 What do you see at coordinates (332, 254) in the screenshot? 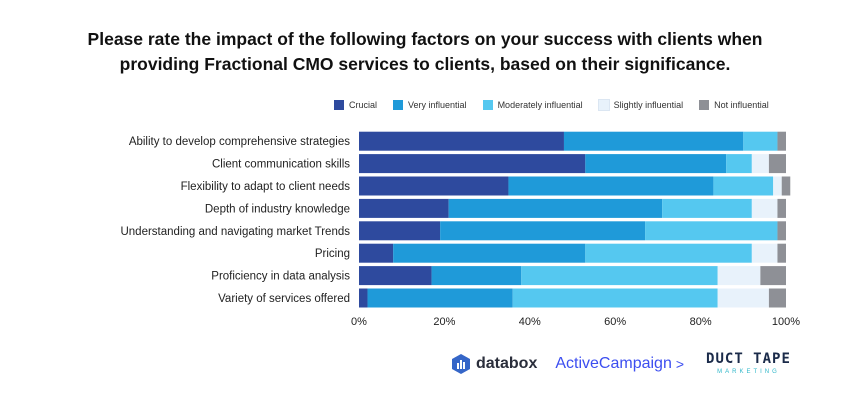
I see `category-label: Pricing` at bounding box center [332, 254].